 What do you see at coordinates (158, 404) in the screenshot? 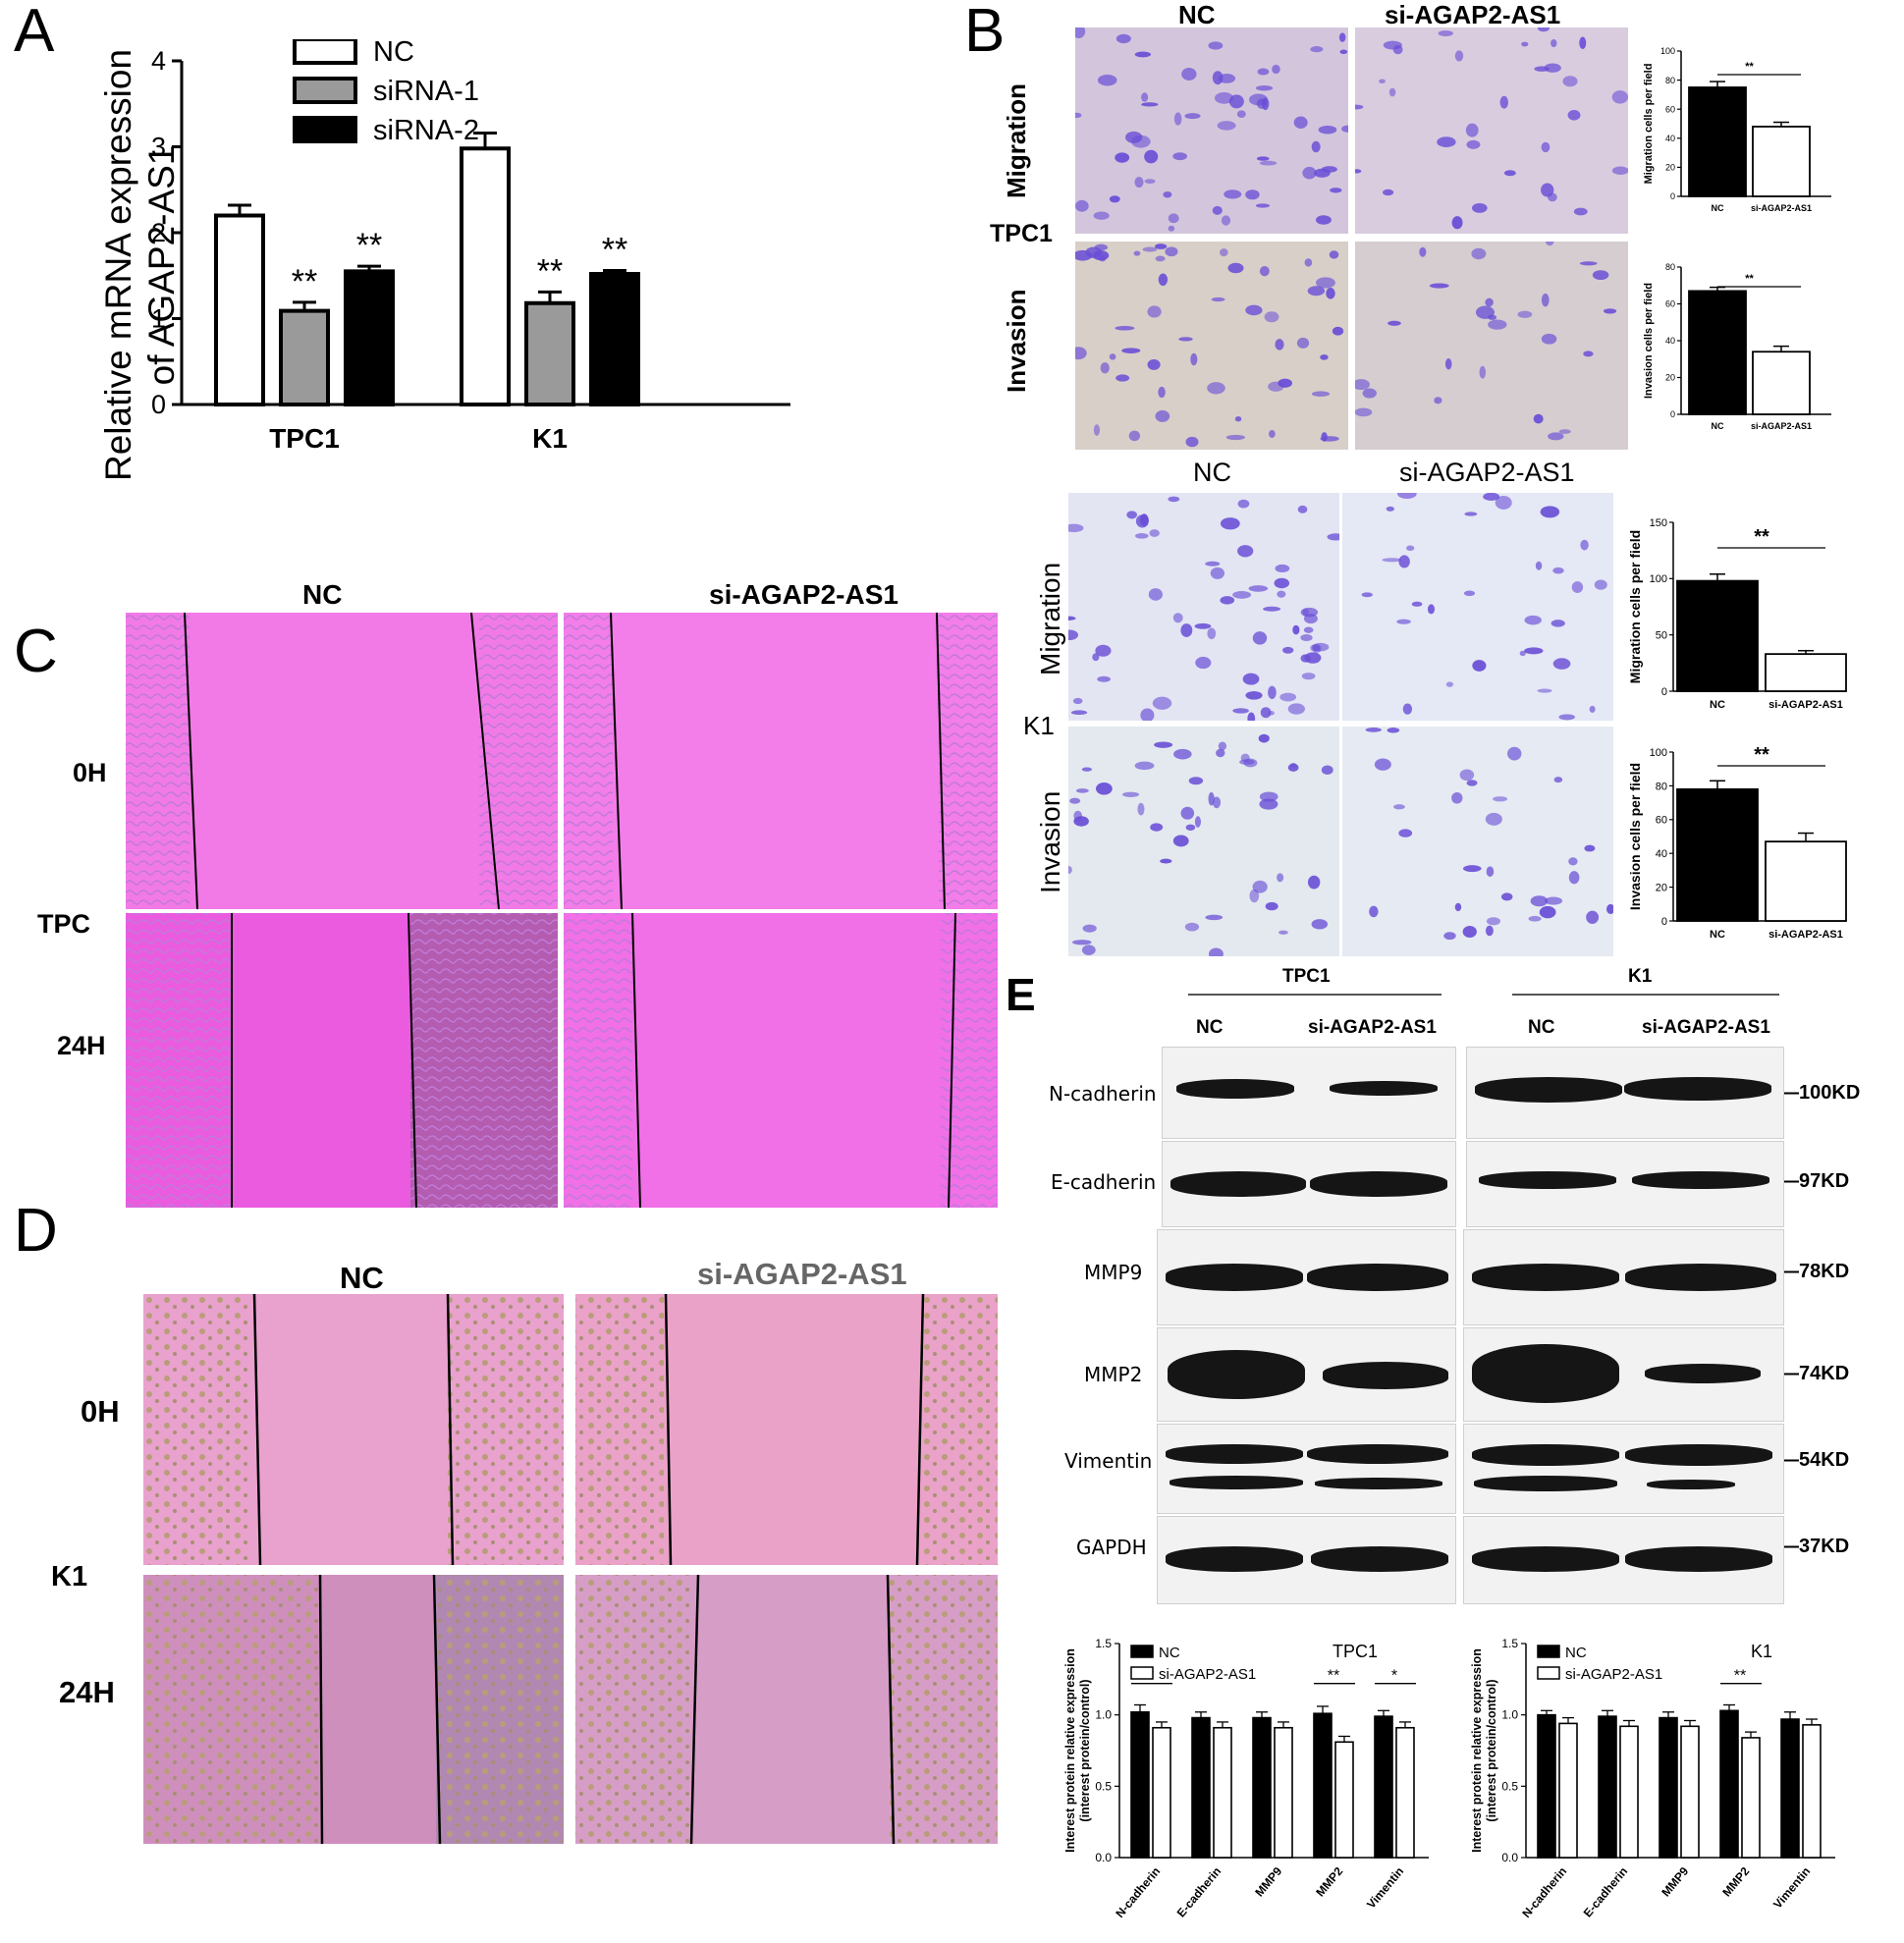
I see `y-tick-label: 0` at bounding box center [158, 404].